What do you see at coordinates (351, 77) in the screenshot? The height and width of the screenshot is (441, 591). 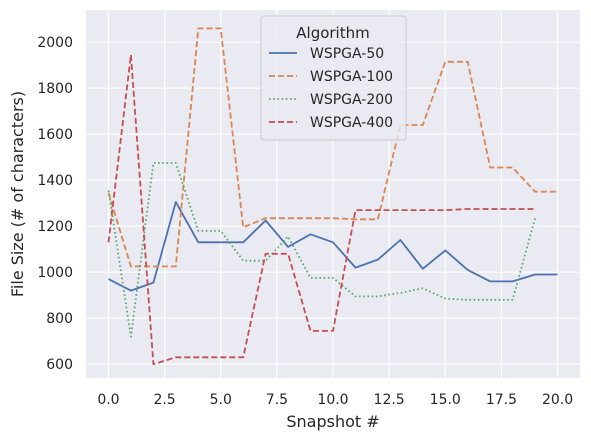 I see `legend-label-wspga-100: WSPGA-100` at bounding box center [351, 77].